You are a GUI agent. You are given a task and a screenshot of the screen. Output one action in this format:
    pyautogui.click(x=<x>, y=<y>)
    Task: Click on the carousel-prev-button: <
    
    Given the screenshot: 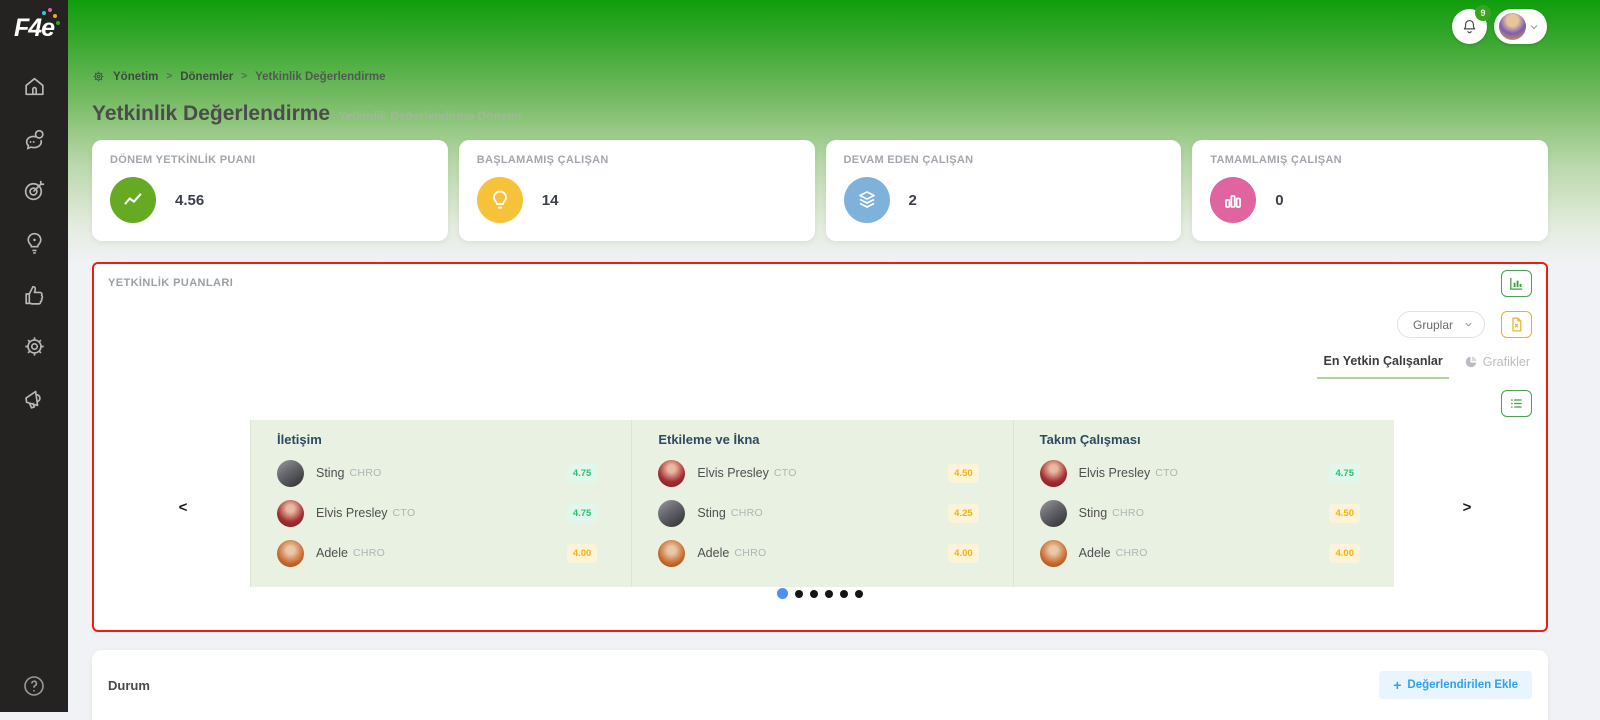 What is the action you would take?
    pyautogui.click(x=183, y=507)
    